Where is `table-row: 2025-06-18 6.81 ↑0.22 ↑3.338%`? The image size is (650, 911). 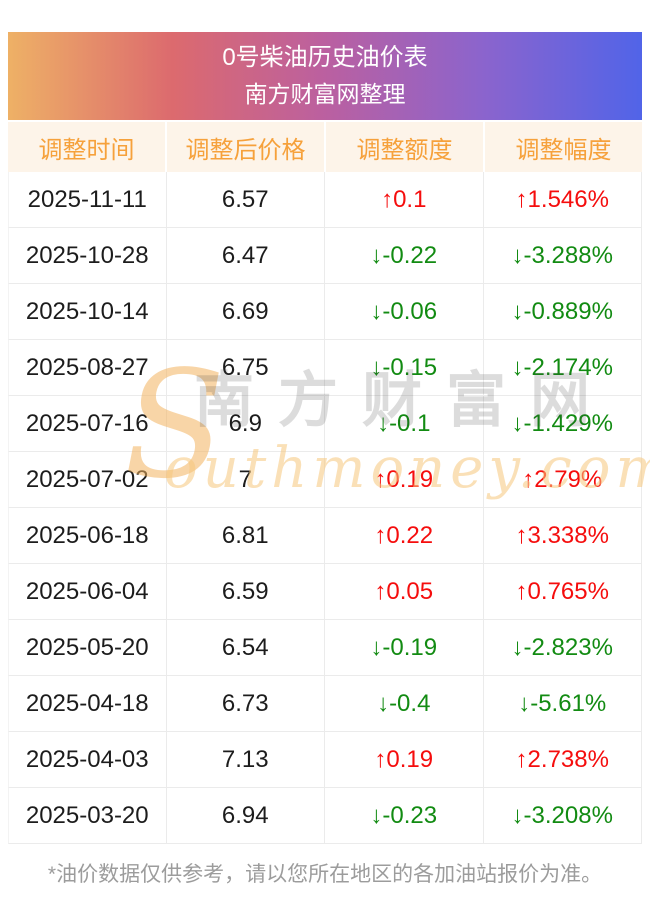 table-row: 2025-06-18 6.81 ↑0.22 ↑3.338% is located at coordinates (325, 536).